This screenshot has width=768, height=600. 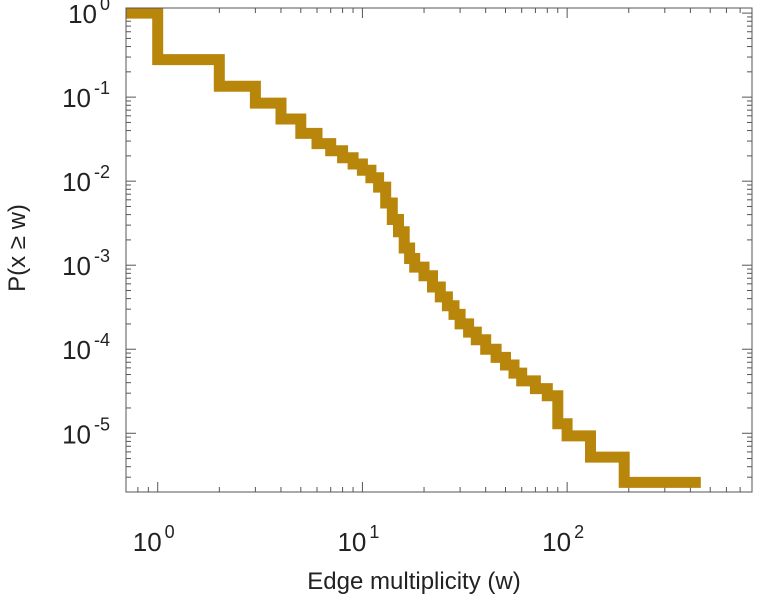 I want to click on x-tick-label-exponent: 0, so click(x=170, y=532).